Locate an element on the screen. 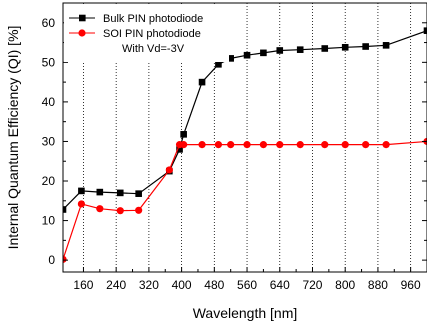  legend-item-soi: SOI PIN photodiode is located at coordinates (135, 34).